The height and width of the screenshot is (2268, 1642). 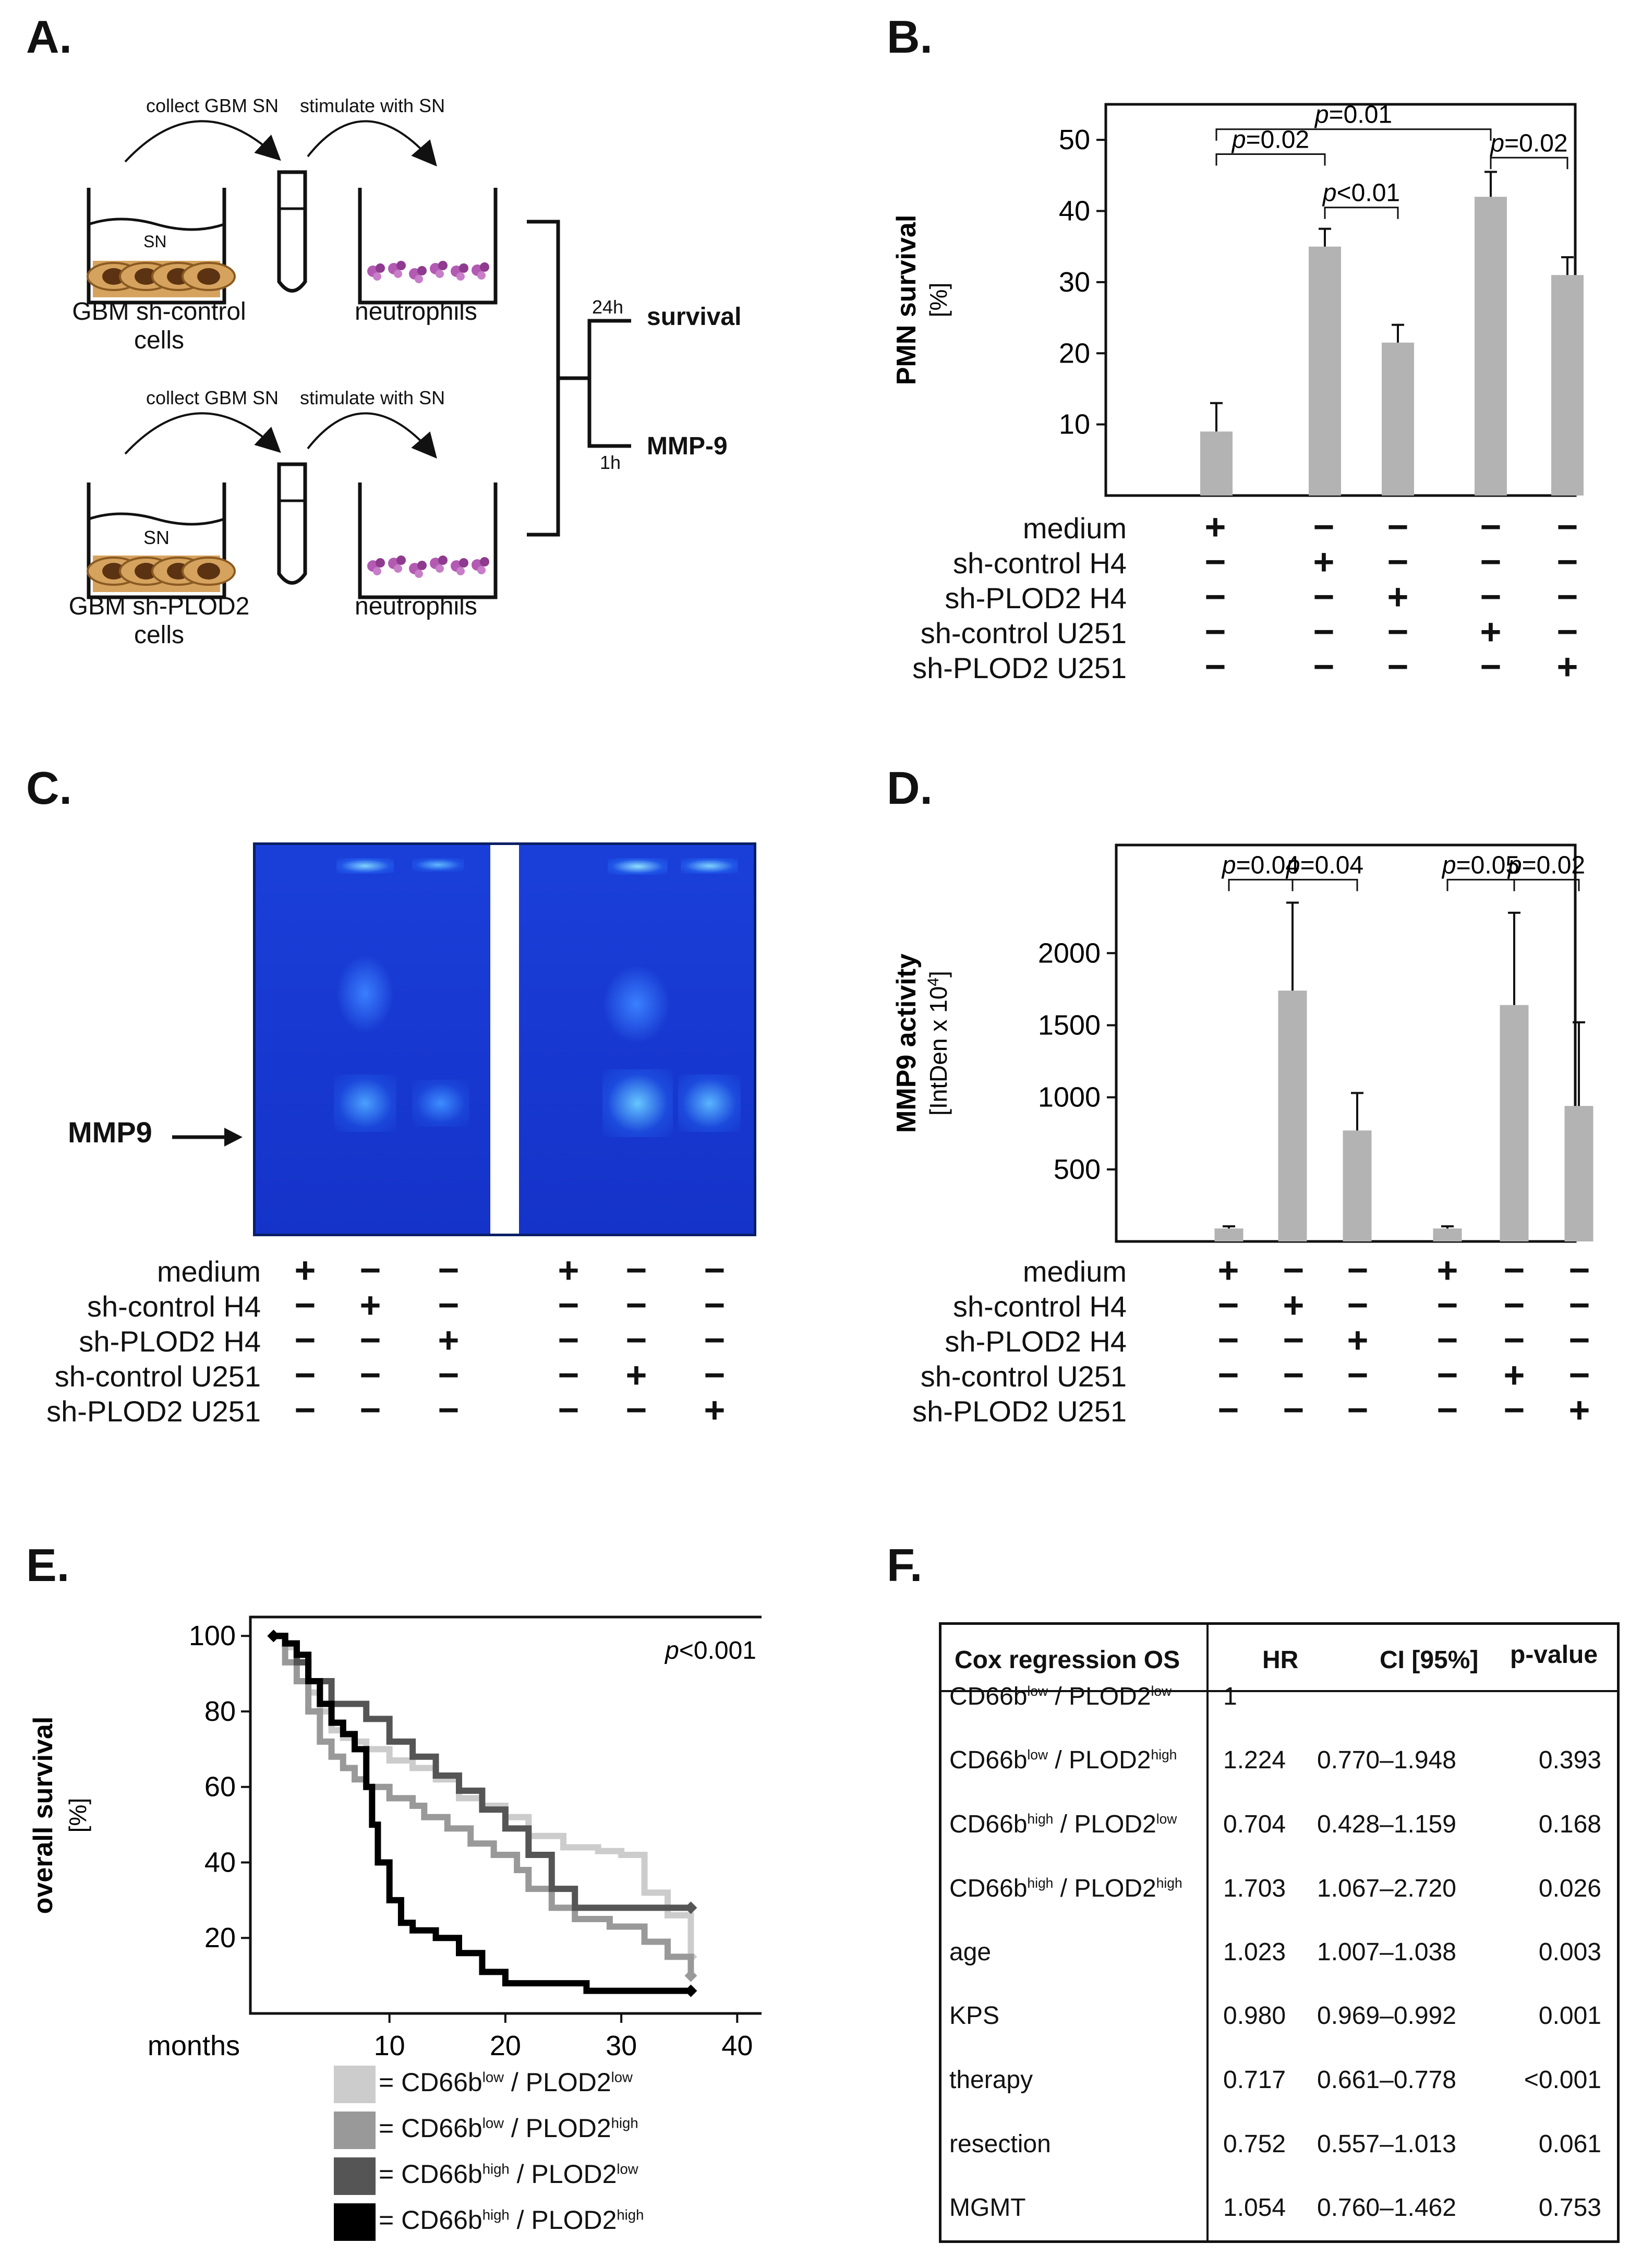 I want to click on gel-divider, so click(x=504, y=1039).